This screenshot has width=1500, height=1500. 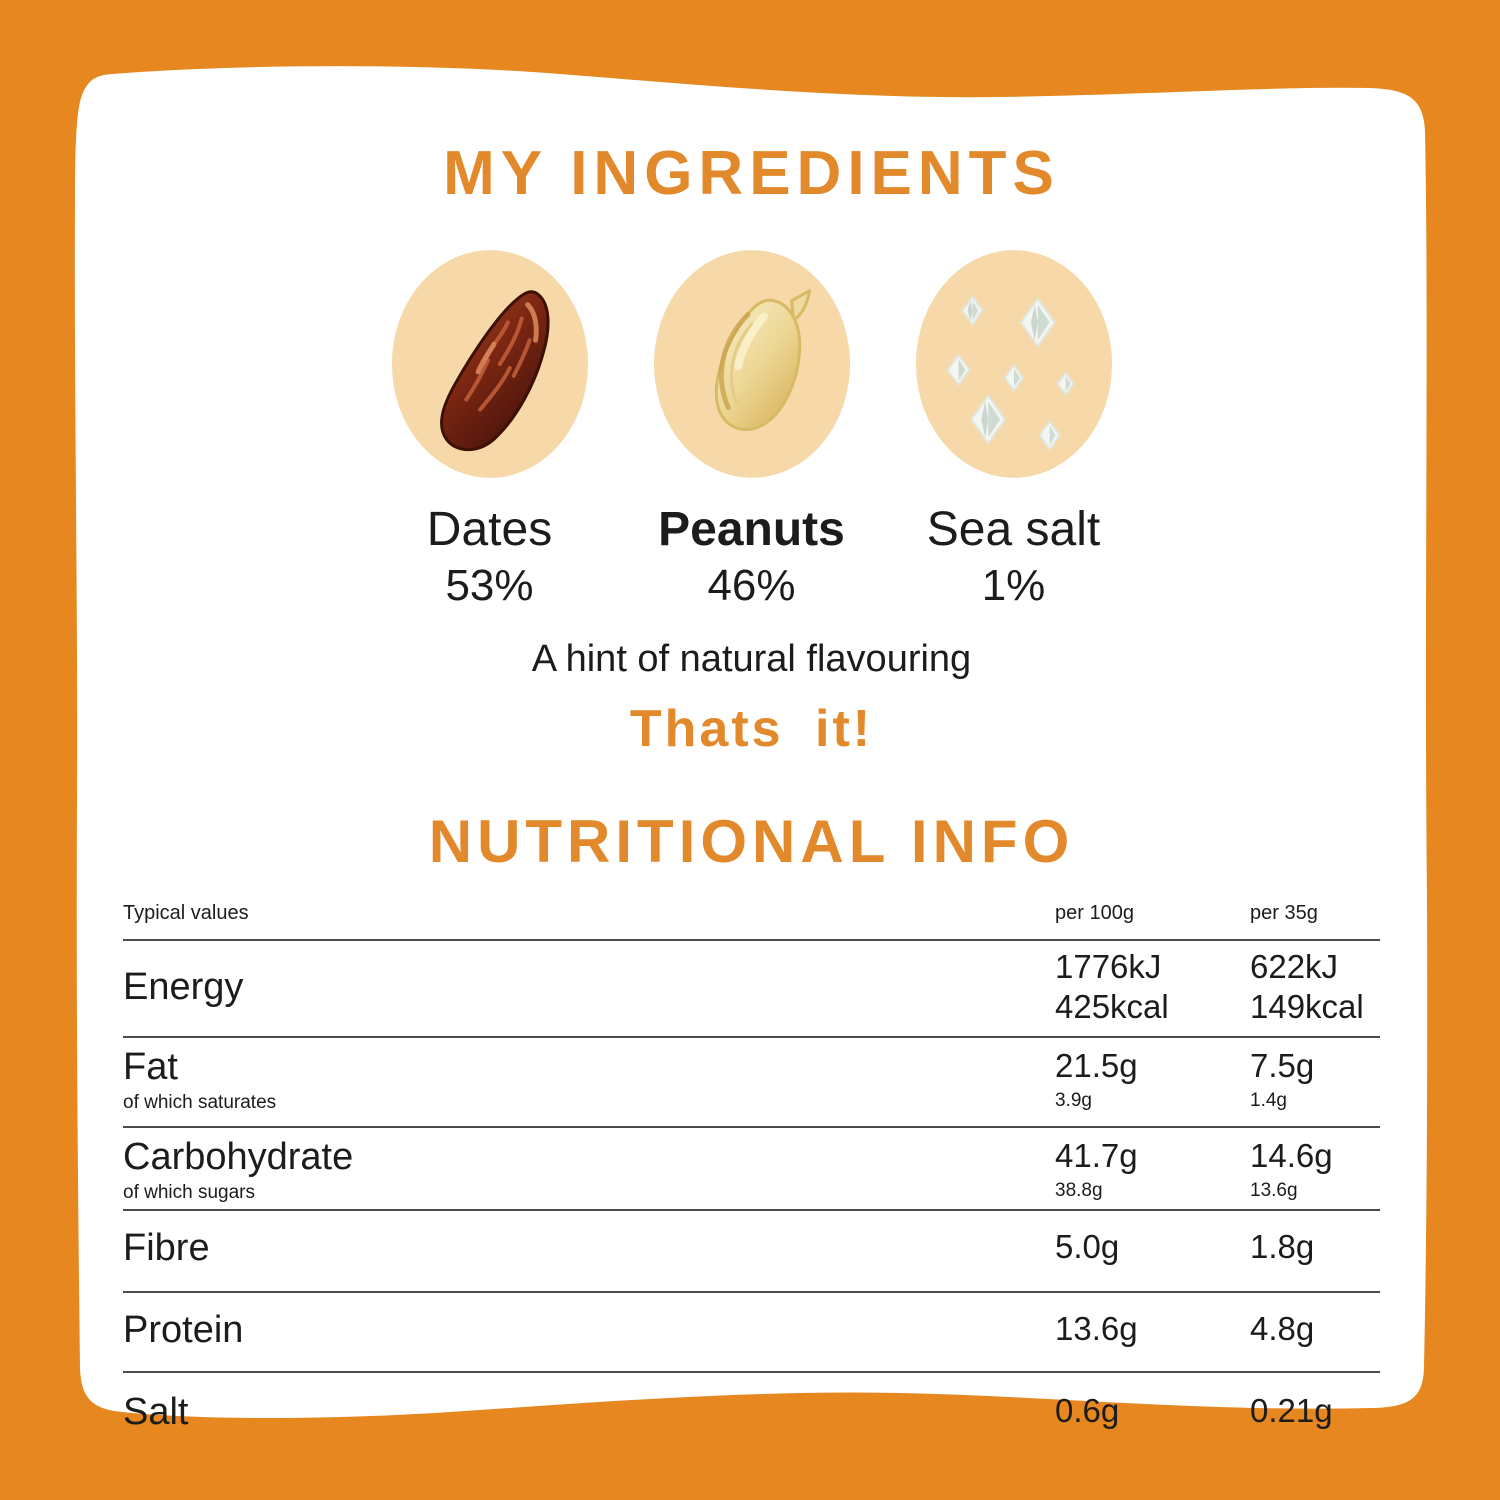 I want to click on ingredient-name: Sea salt, so click(x=1013, y=529).